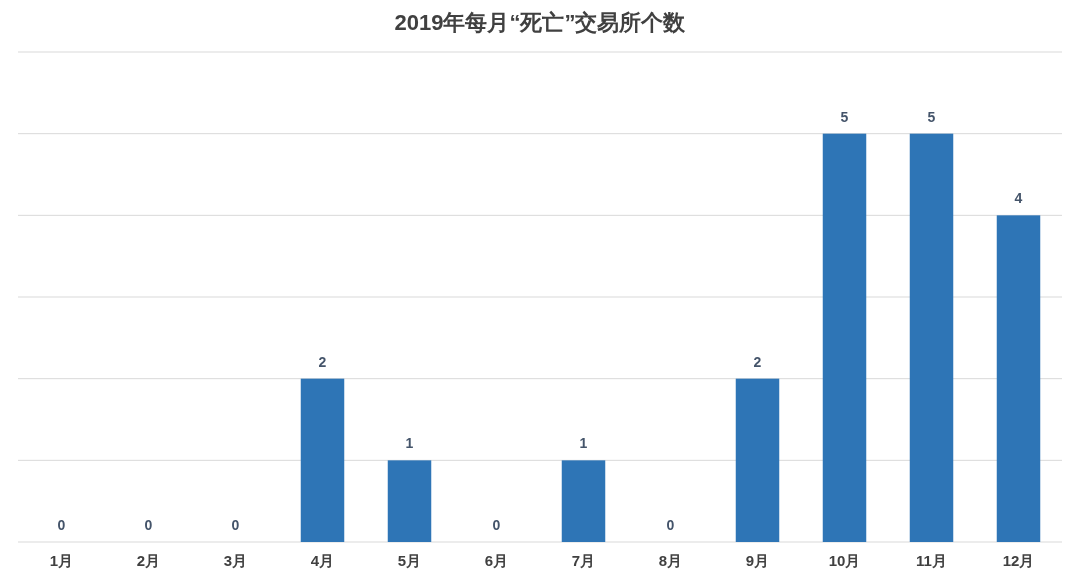 This screenshot has width=1080, height=588. Describe the element at coordinates (844, 560) in the screenshot. I see `x-tick-label: 10月` at that location.